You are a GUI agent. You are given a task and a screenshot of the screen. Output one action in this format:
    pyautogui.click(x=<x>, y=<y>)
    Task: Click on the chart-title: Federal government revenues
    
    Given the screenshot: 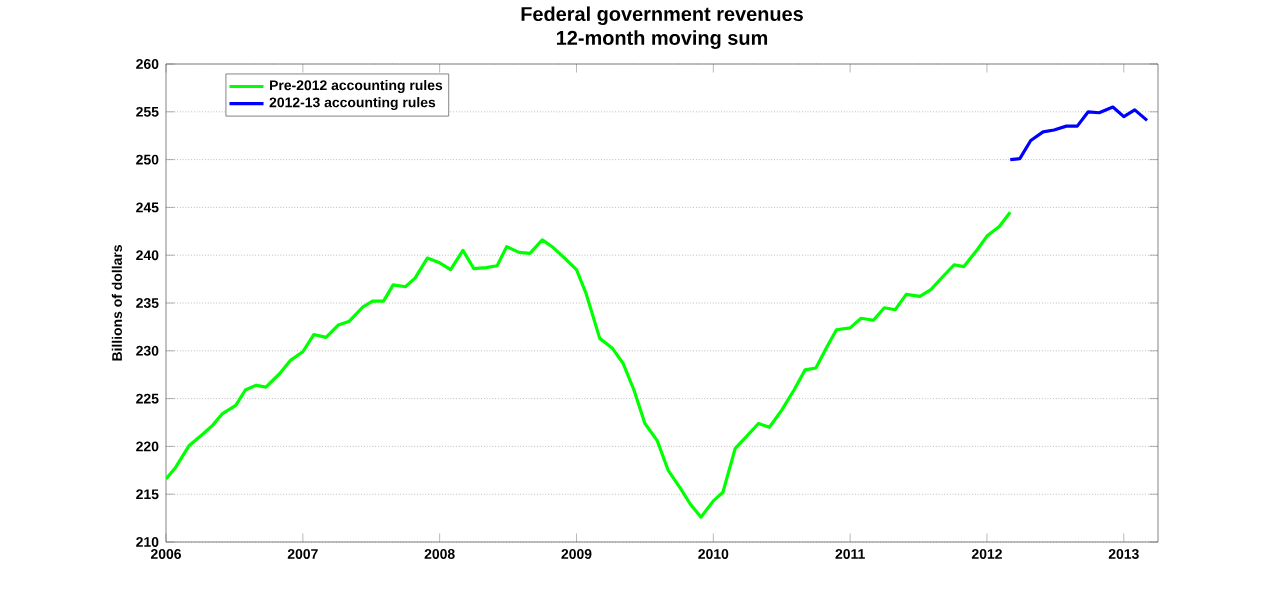 What is the action you would take?
    pyautogui.click(x=662, y=16)
    